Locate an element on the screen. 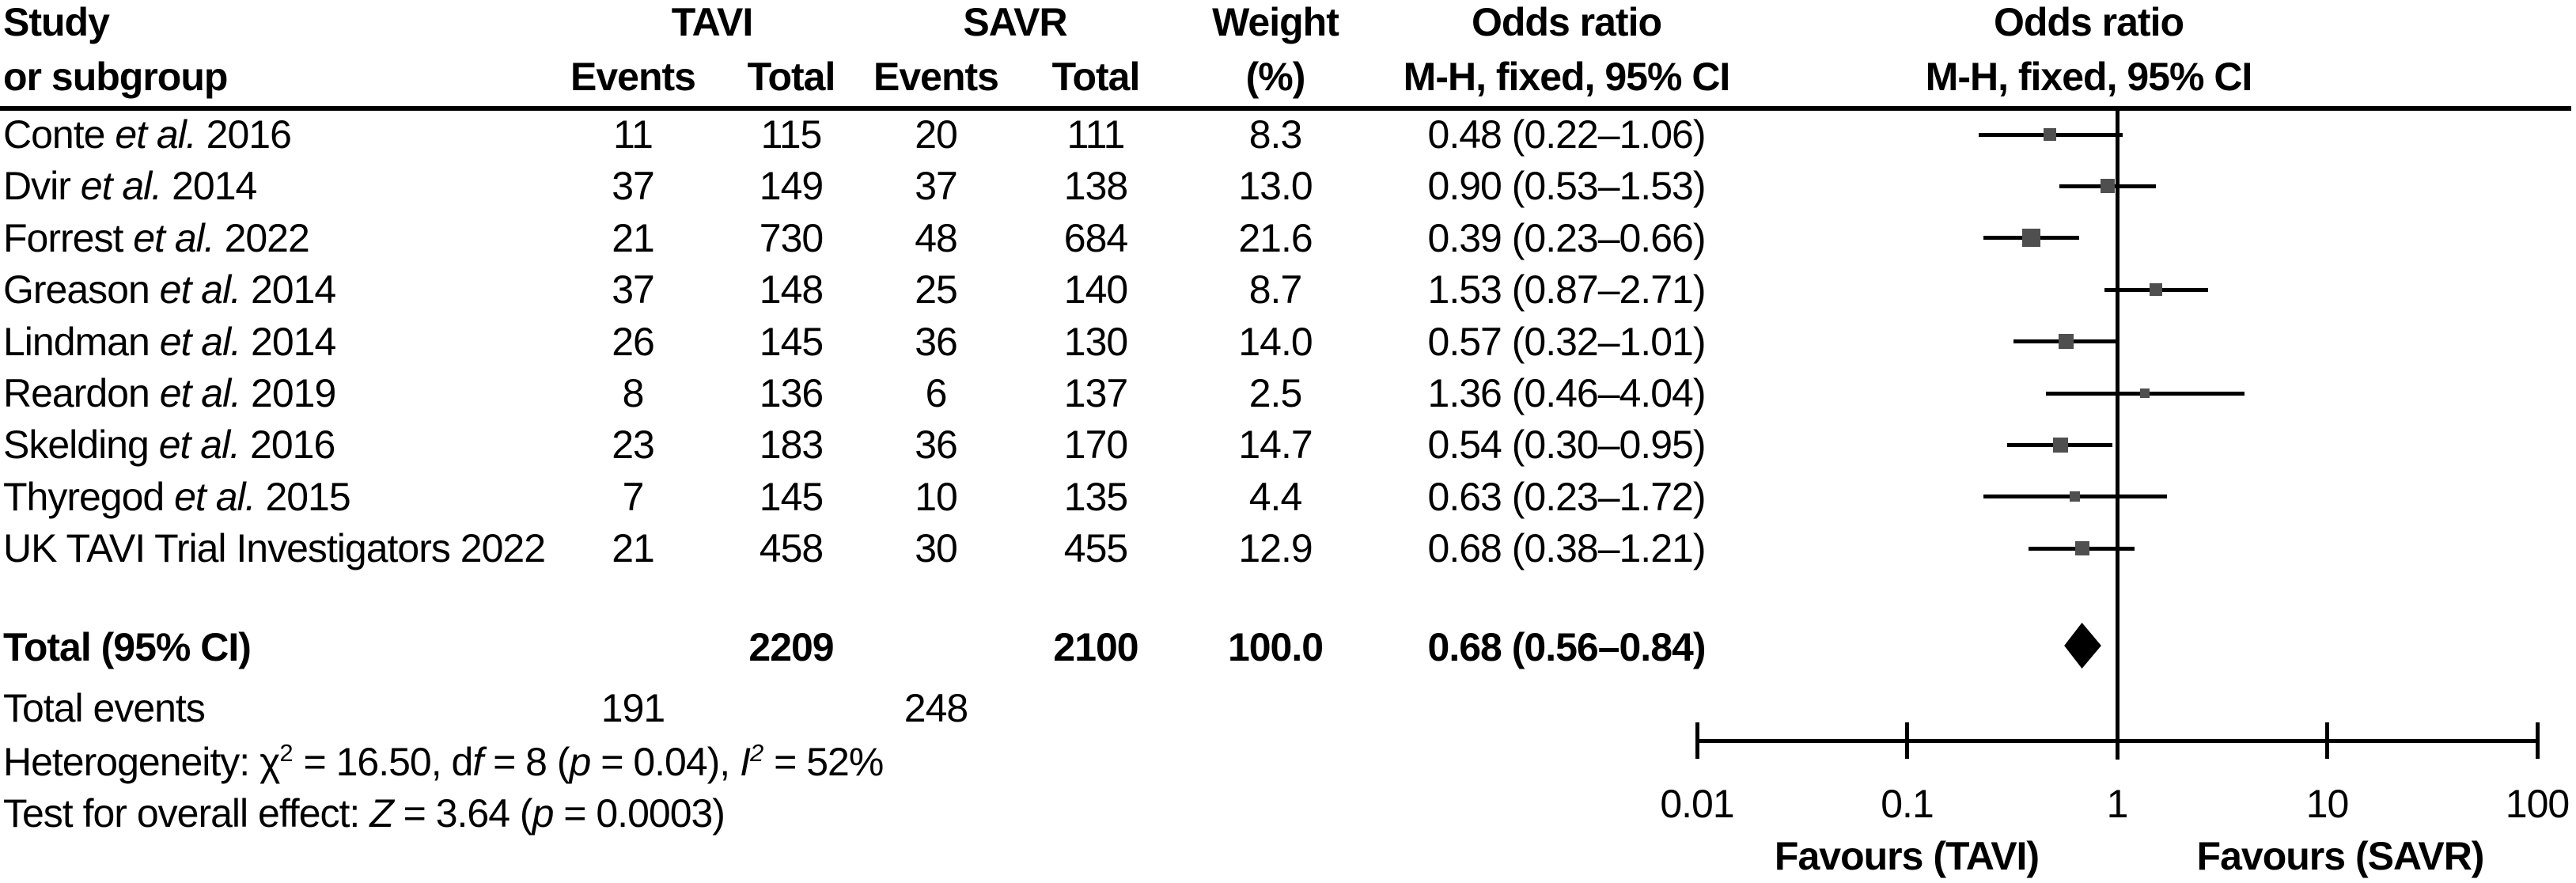 The width and height of the screenshot is (2576, 883). or-ci-text-cell: 0.63 (0.23–1.72) is located at coordinates (1567, 496).